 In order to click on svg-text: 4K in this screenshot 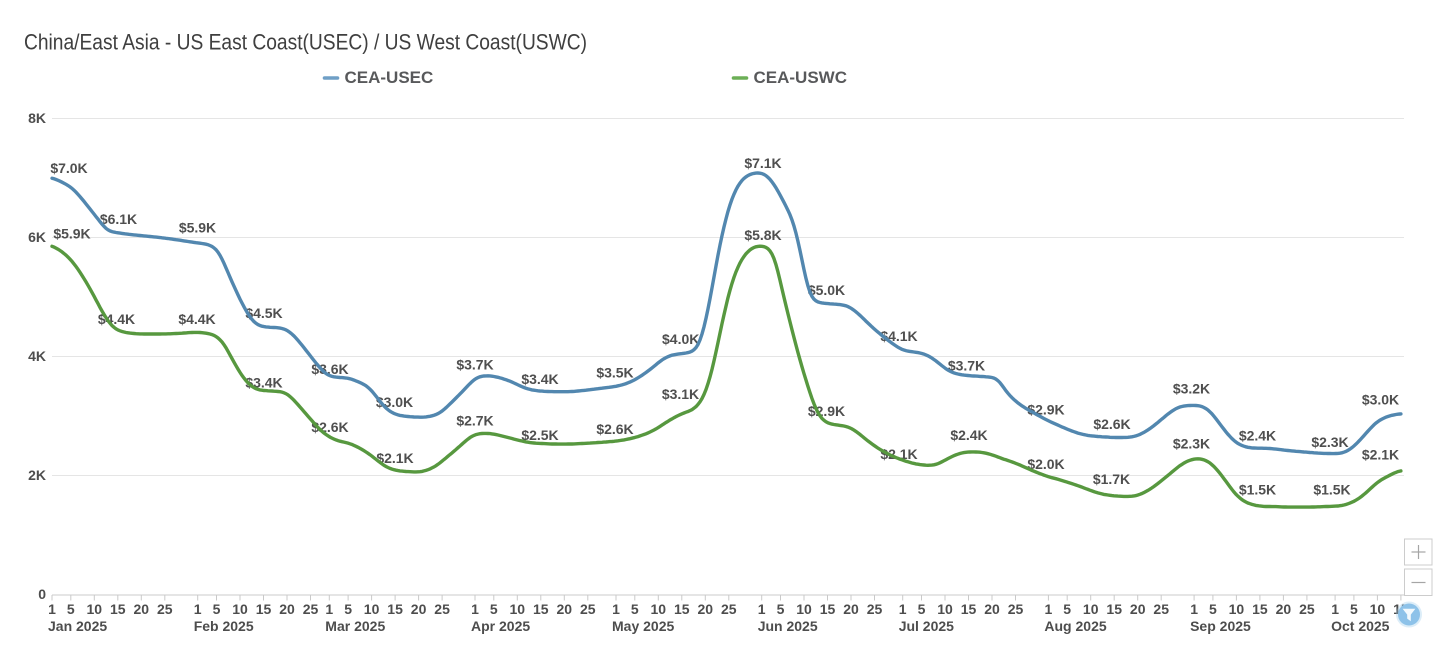, I will do `click(37, 356)`.